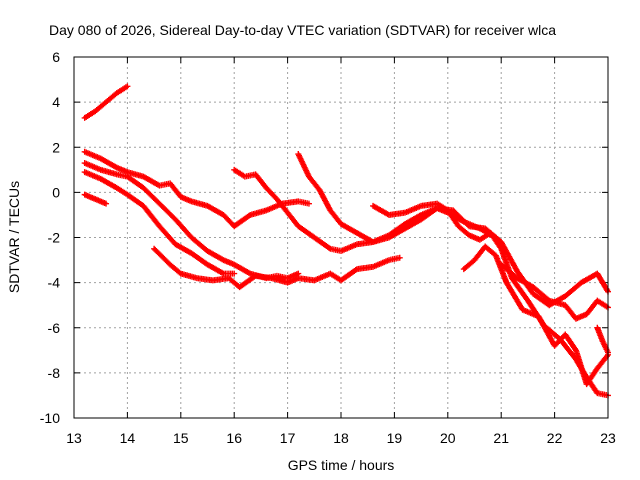 This screenshot has height=480, width=640. Describe the element at coordinates (341, 465) in the screenshot. I see `x-axis-label: GPS time / hours` at that location.